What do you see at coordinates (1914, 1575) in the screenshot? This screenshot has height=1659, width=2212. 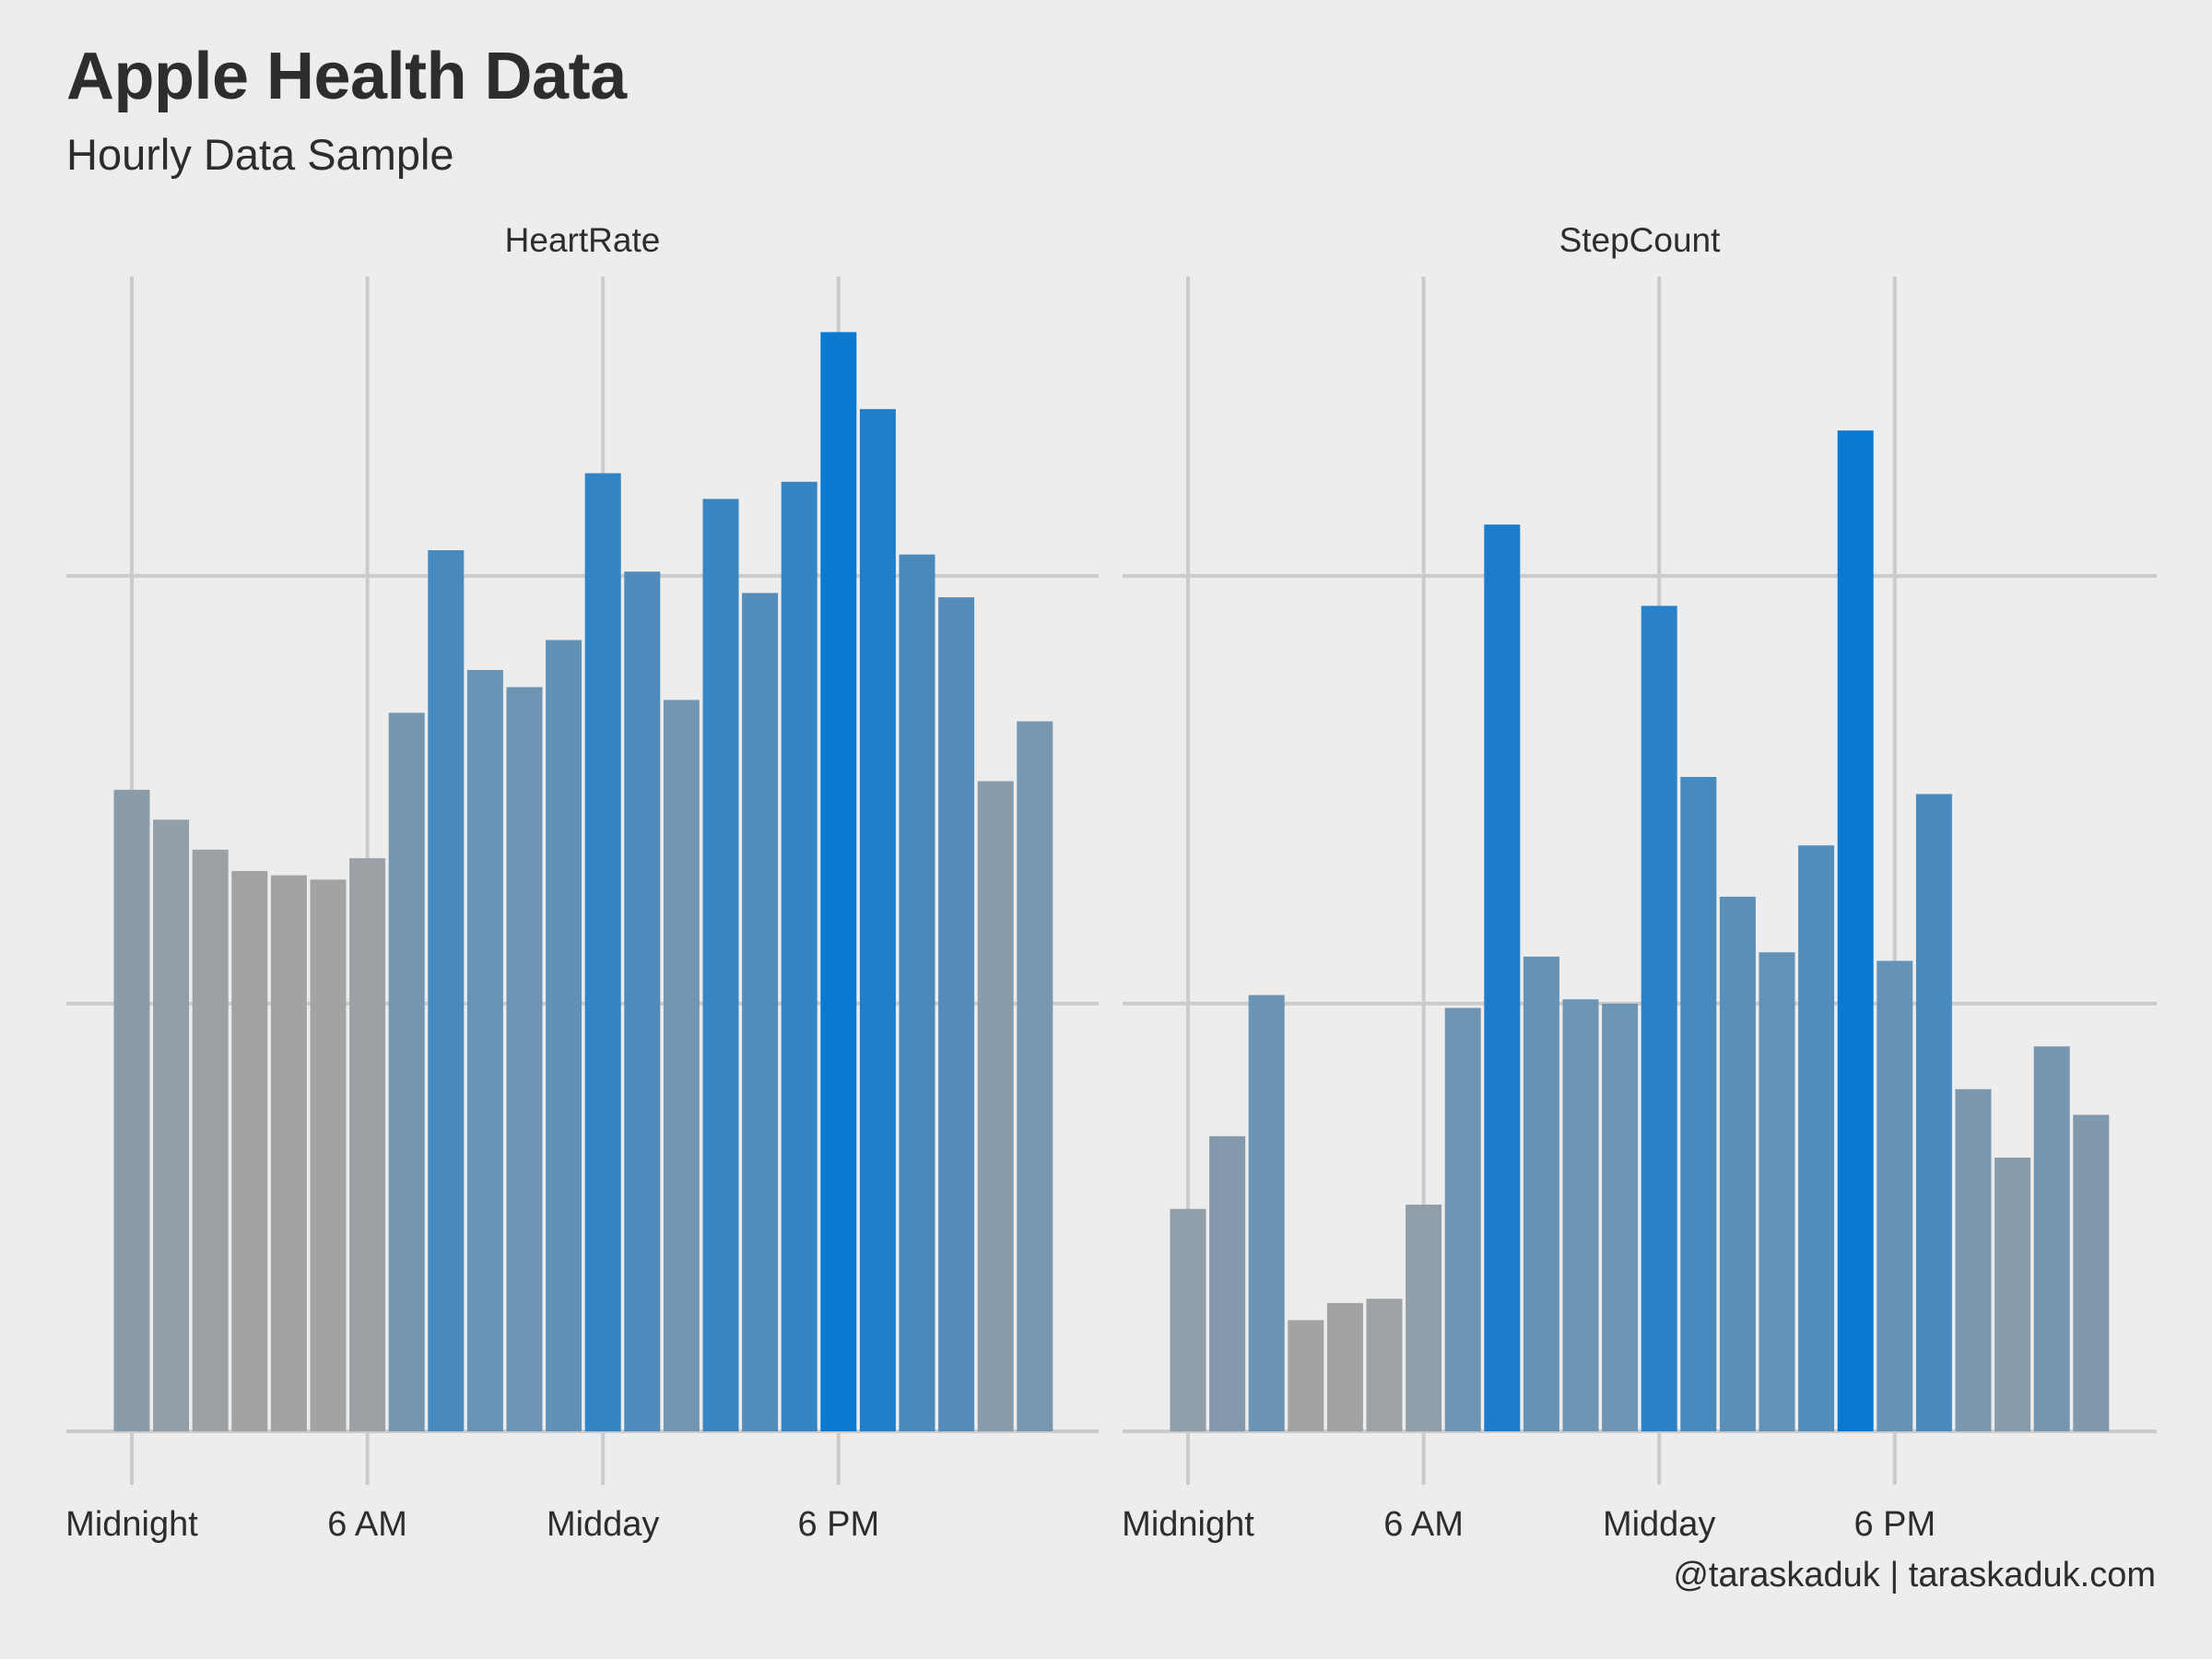 I see `chart-caption: @taraskaduk | taraskaduk.com` at bounding box center [1914, 1575].